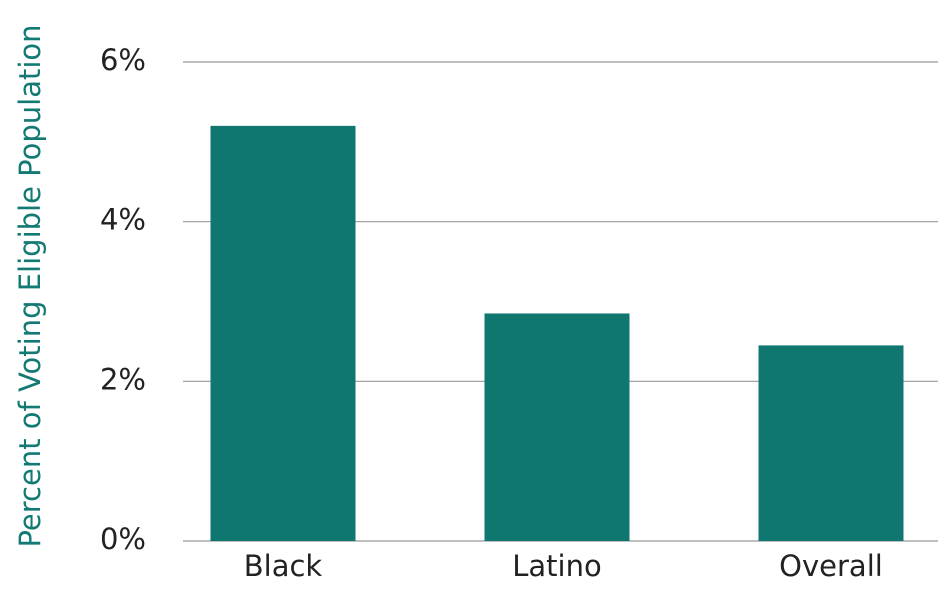 Image resolution: width=950 pixels, height=597 pixels. What do you see at coordinates (123, 60) in the screenshot?
I see `y-tick-label: 6%` at bounding box center [123, 60].